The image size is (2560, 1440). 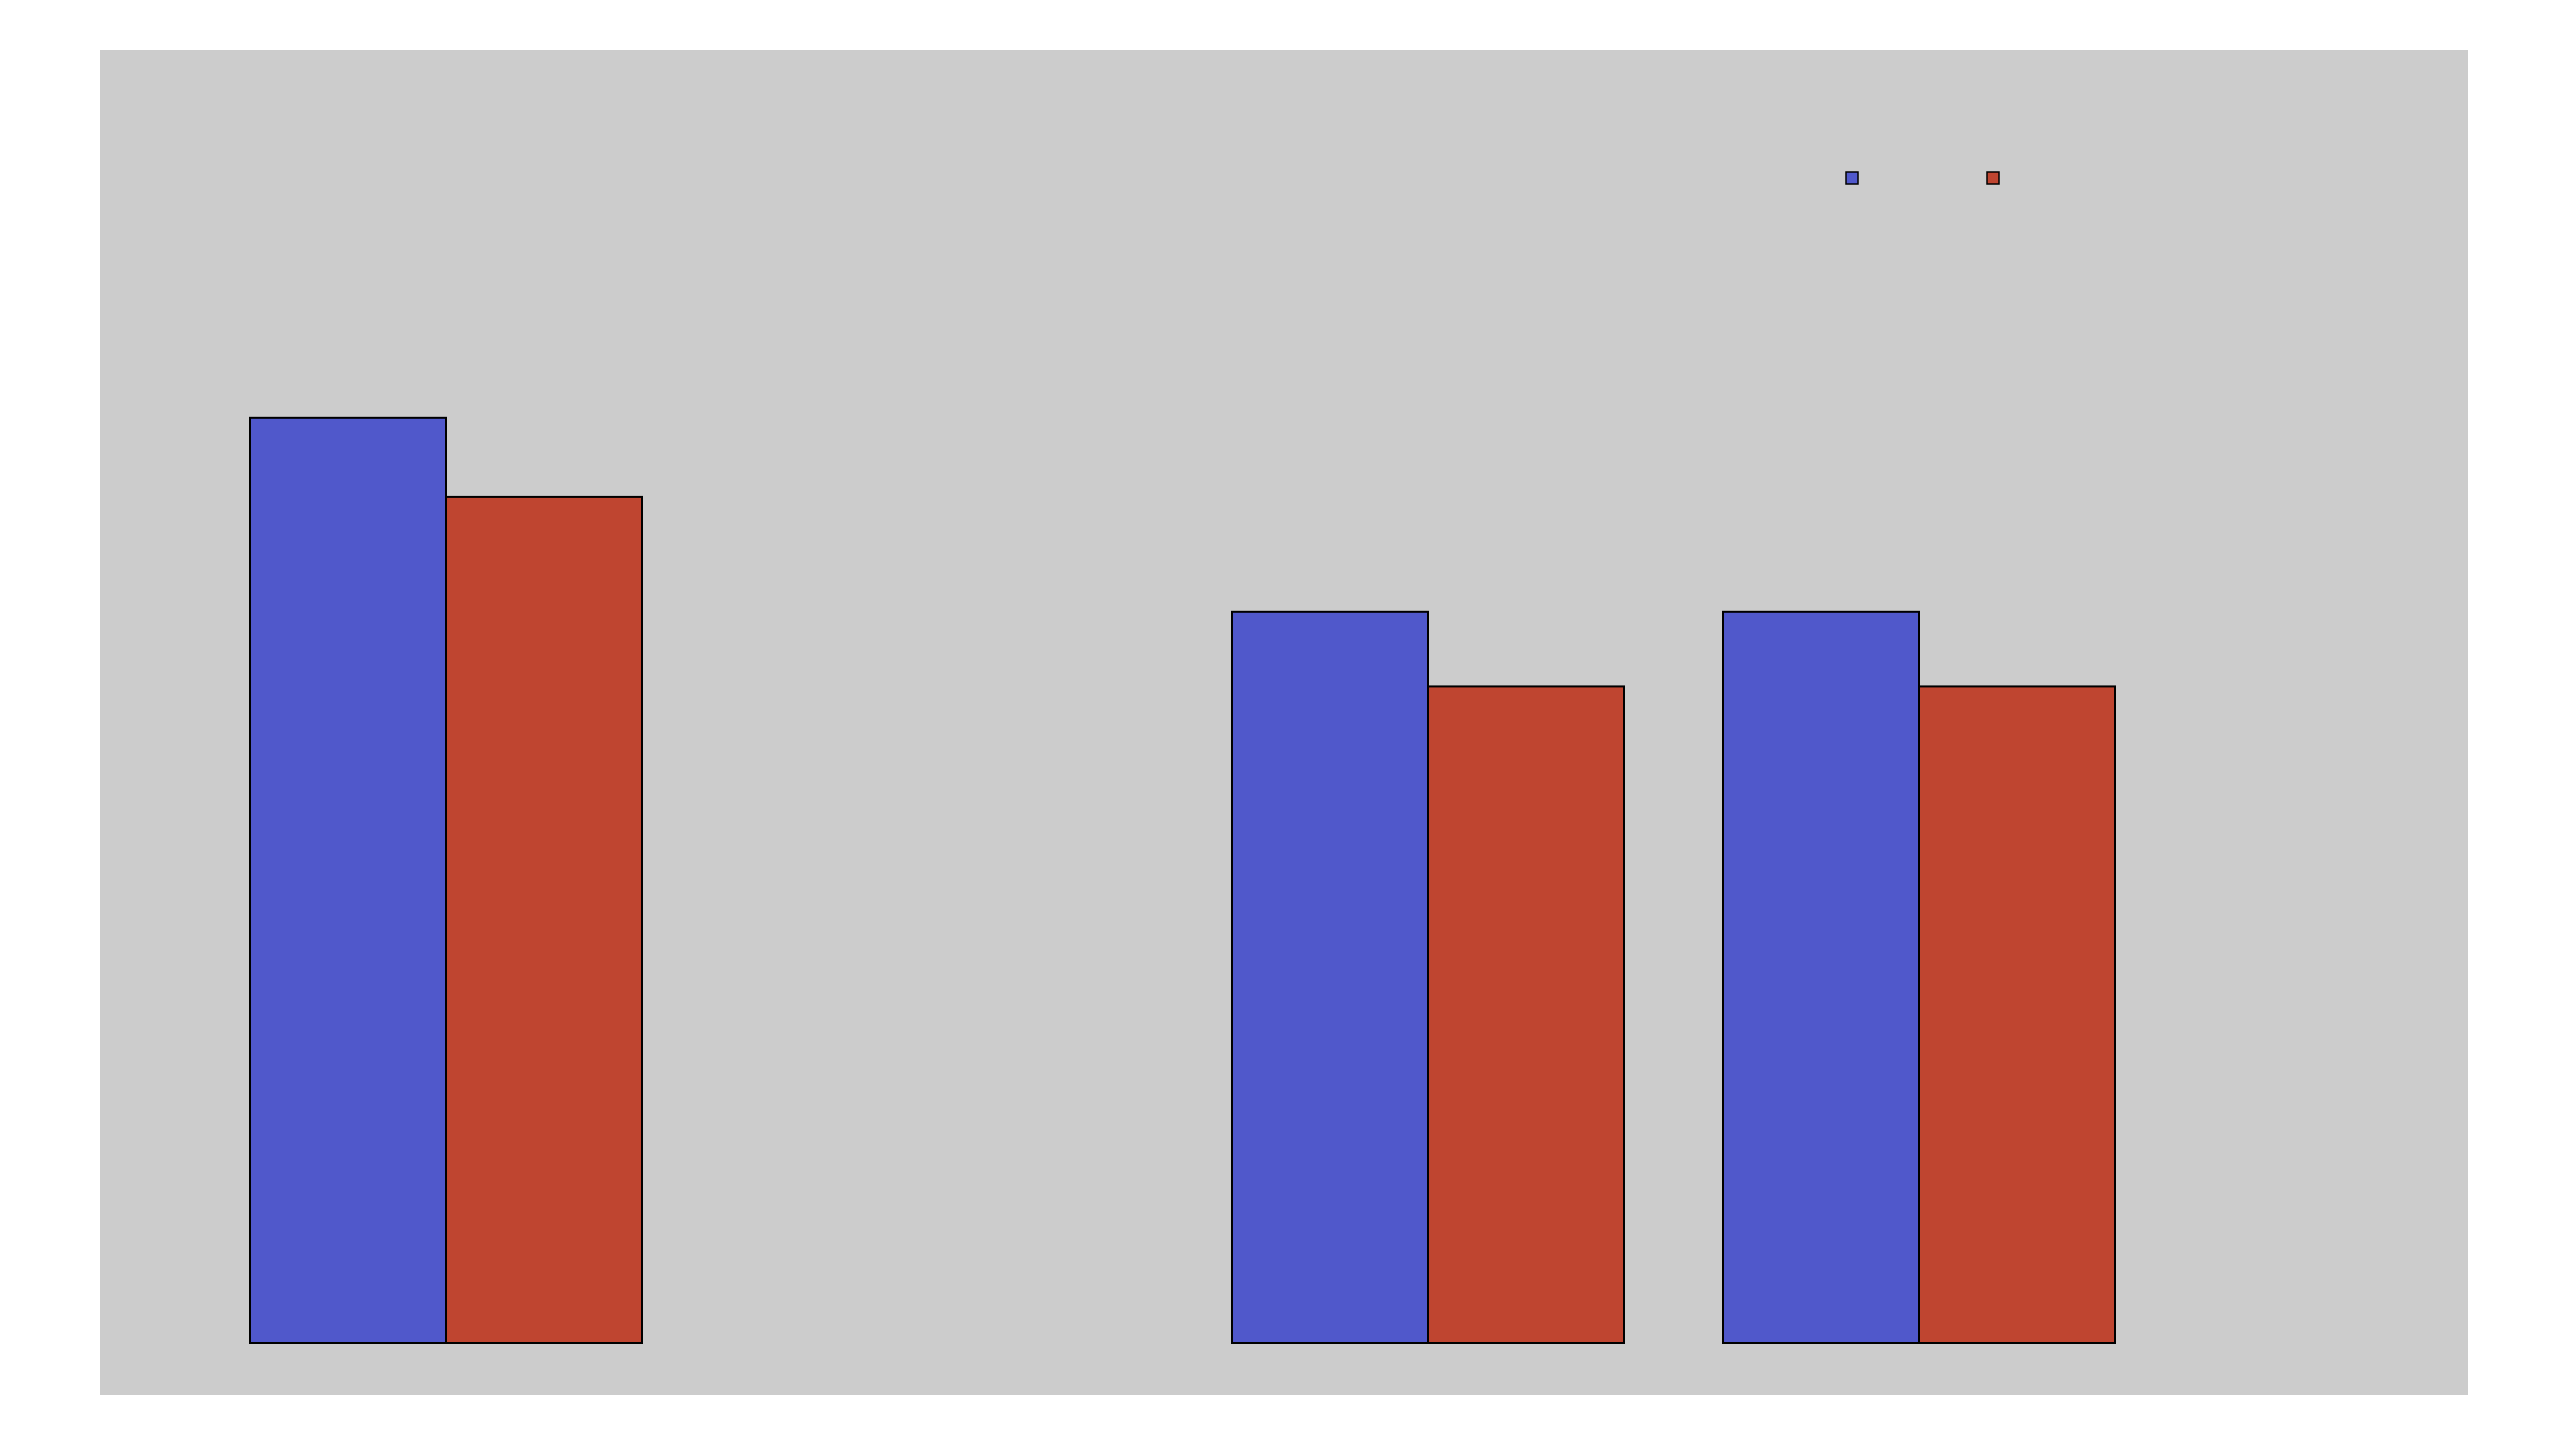 What do you see at coordinates (1922, 178) in the screenshot?
I see `legend` at bounding box center [1922, 178].